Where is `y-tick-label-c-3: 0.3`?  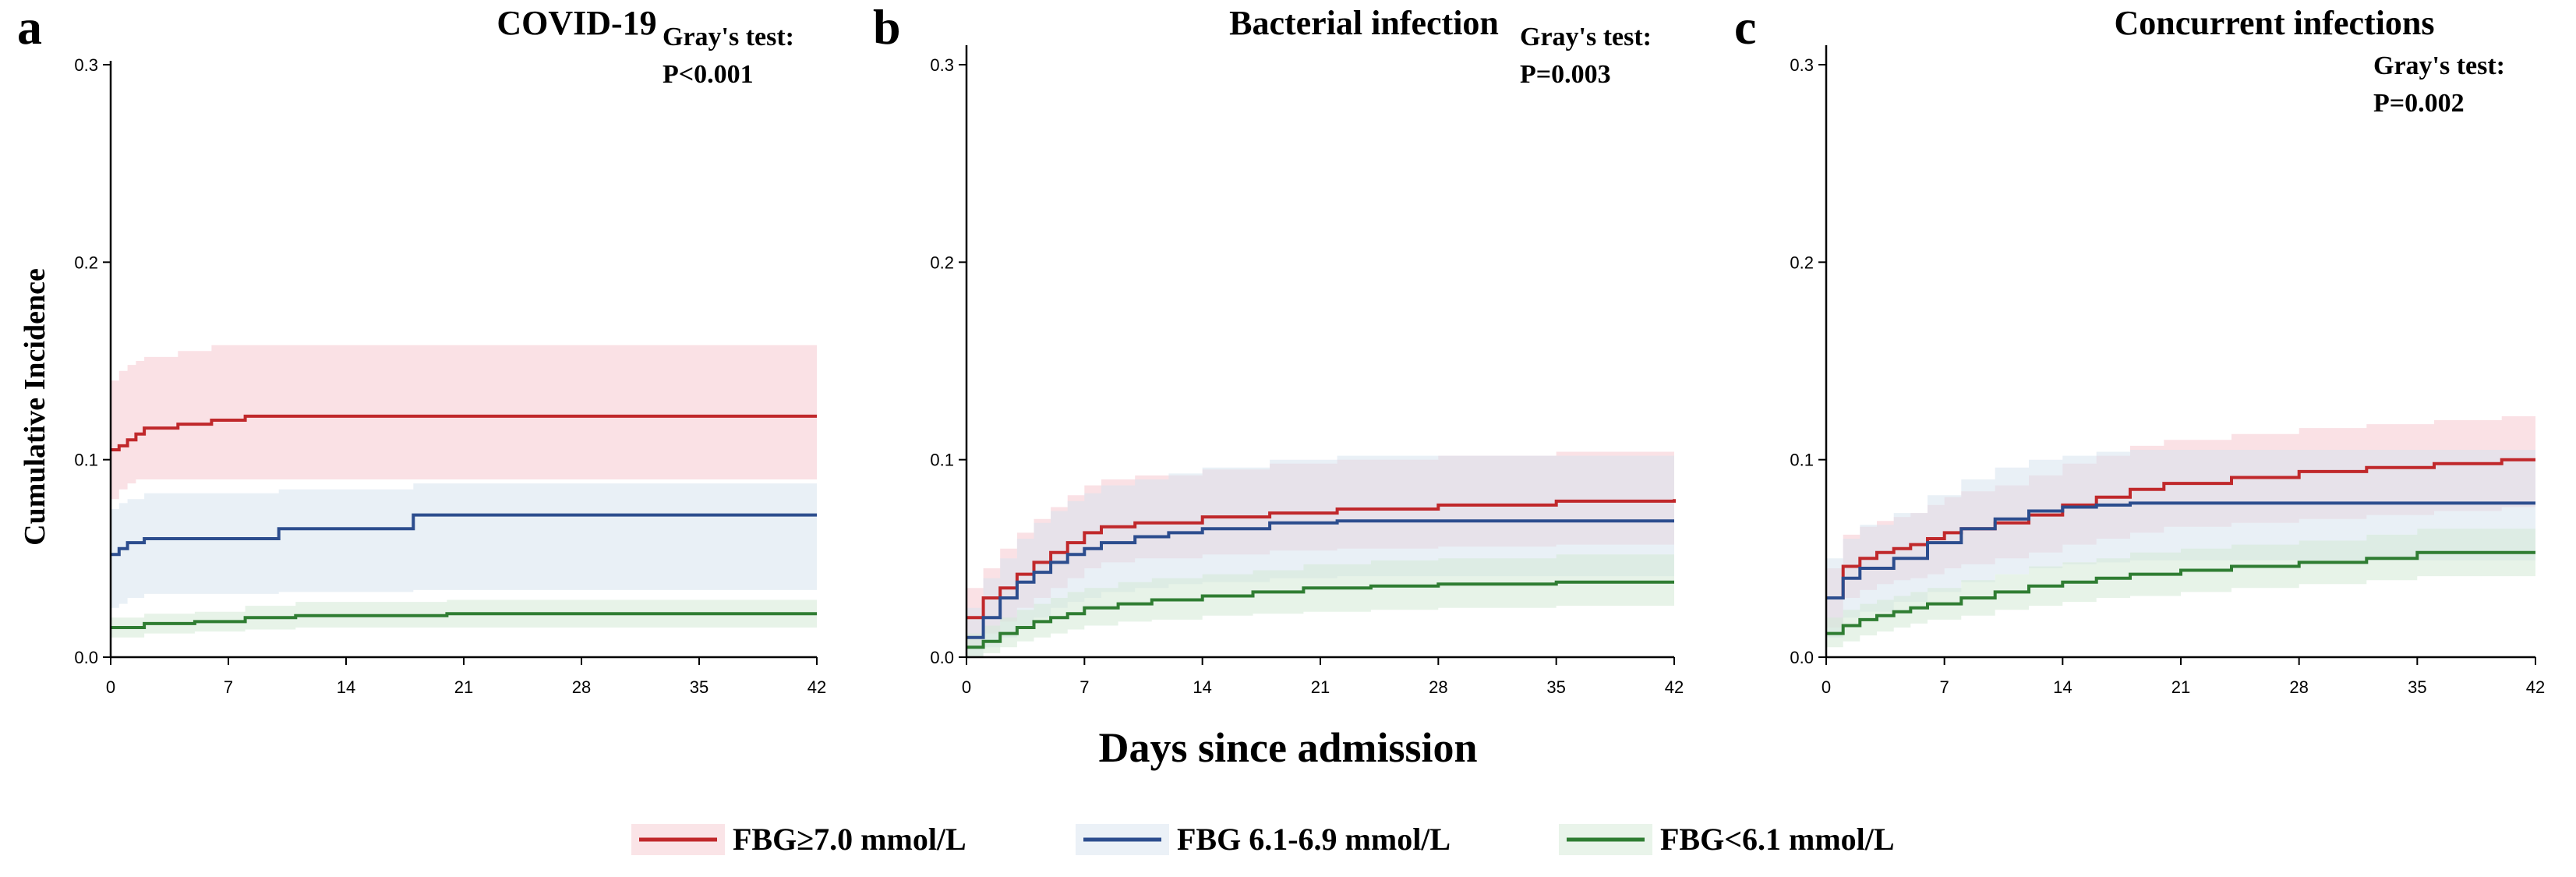 y-tick-label-c-3: 0.3 is located at coordinates (1802, 65).